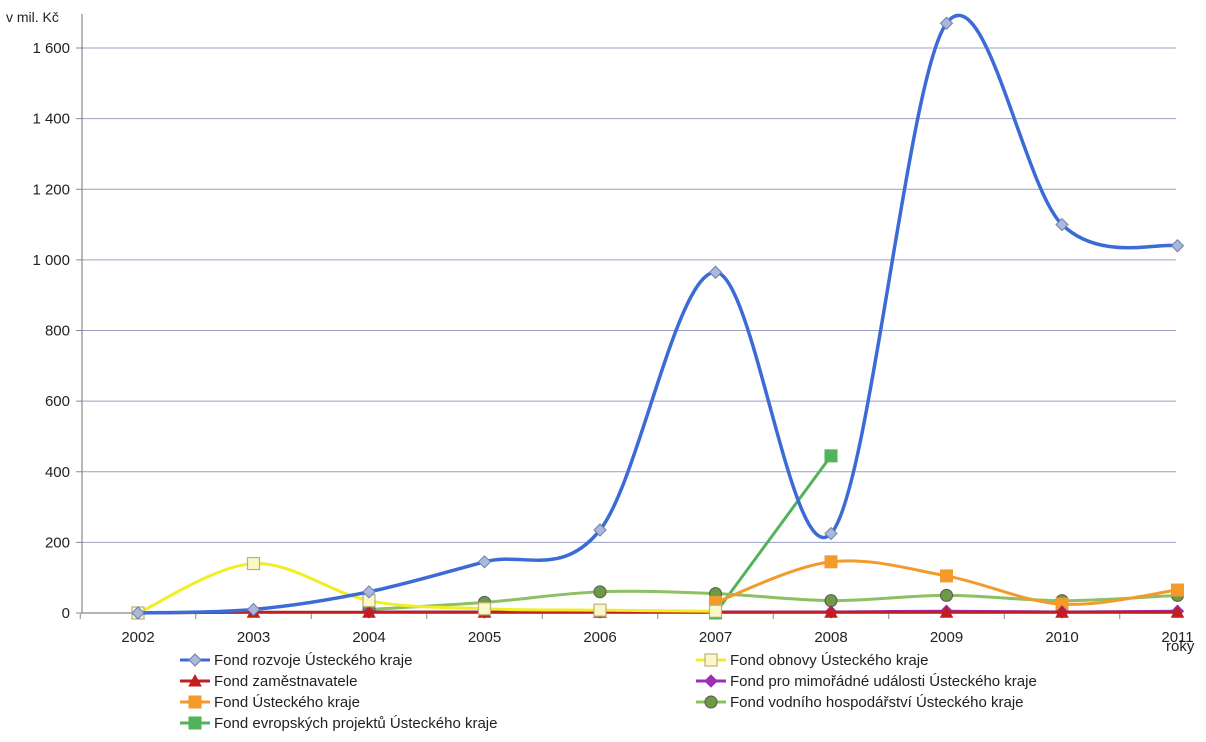 This screenshot has height=742, width=1206. Describe the element at coordinates (355, 723) in the screenshot. I see `legend-label: Fond evropských projektů Ústeckého kraje` at that location.